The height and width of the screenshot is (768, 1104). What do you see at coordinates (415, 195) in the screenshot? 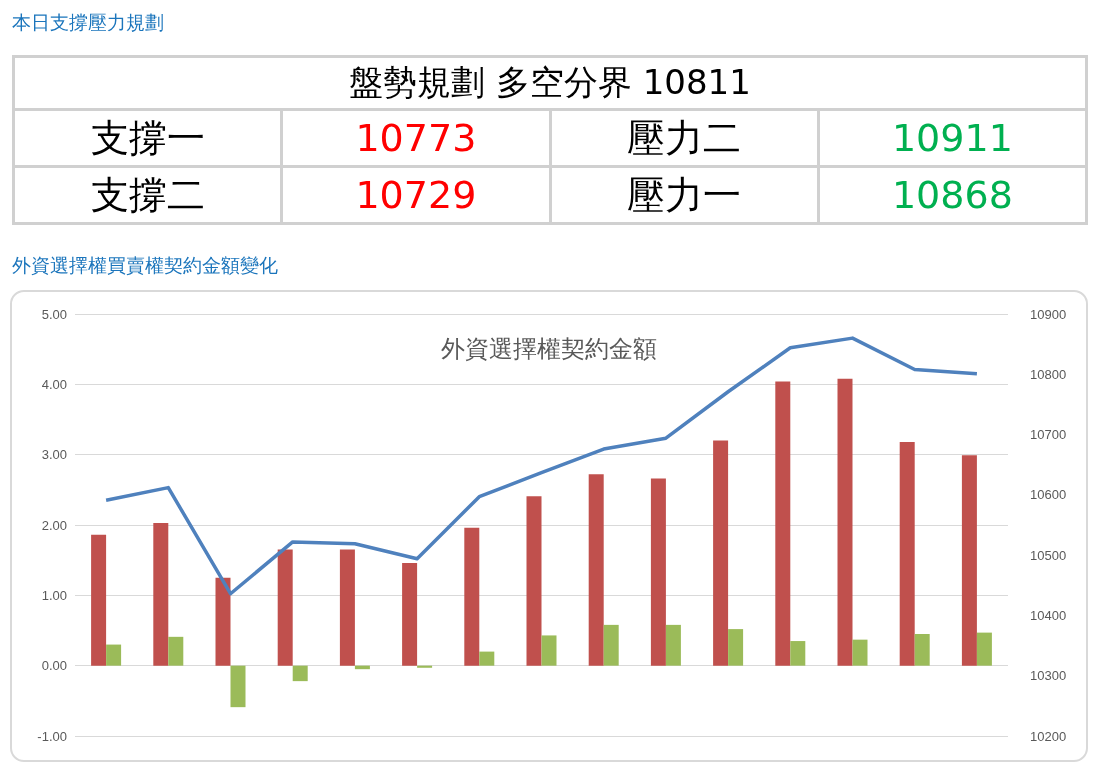
I see `text: 10729` at bounding box center [415, 195].